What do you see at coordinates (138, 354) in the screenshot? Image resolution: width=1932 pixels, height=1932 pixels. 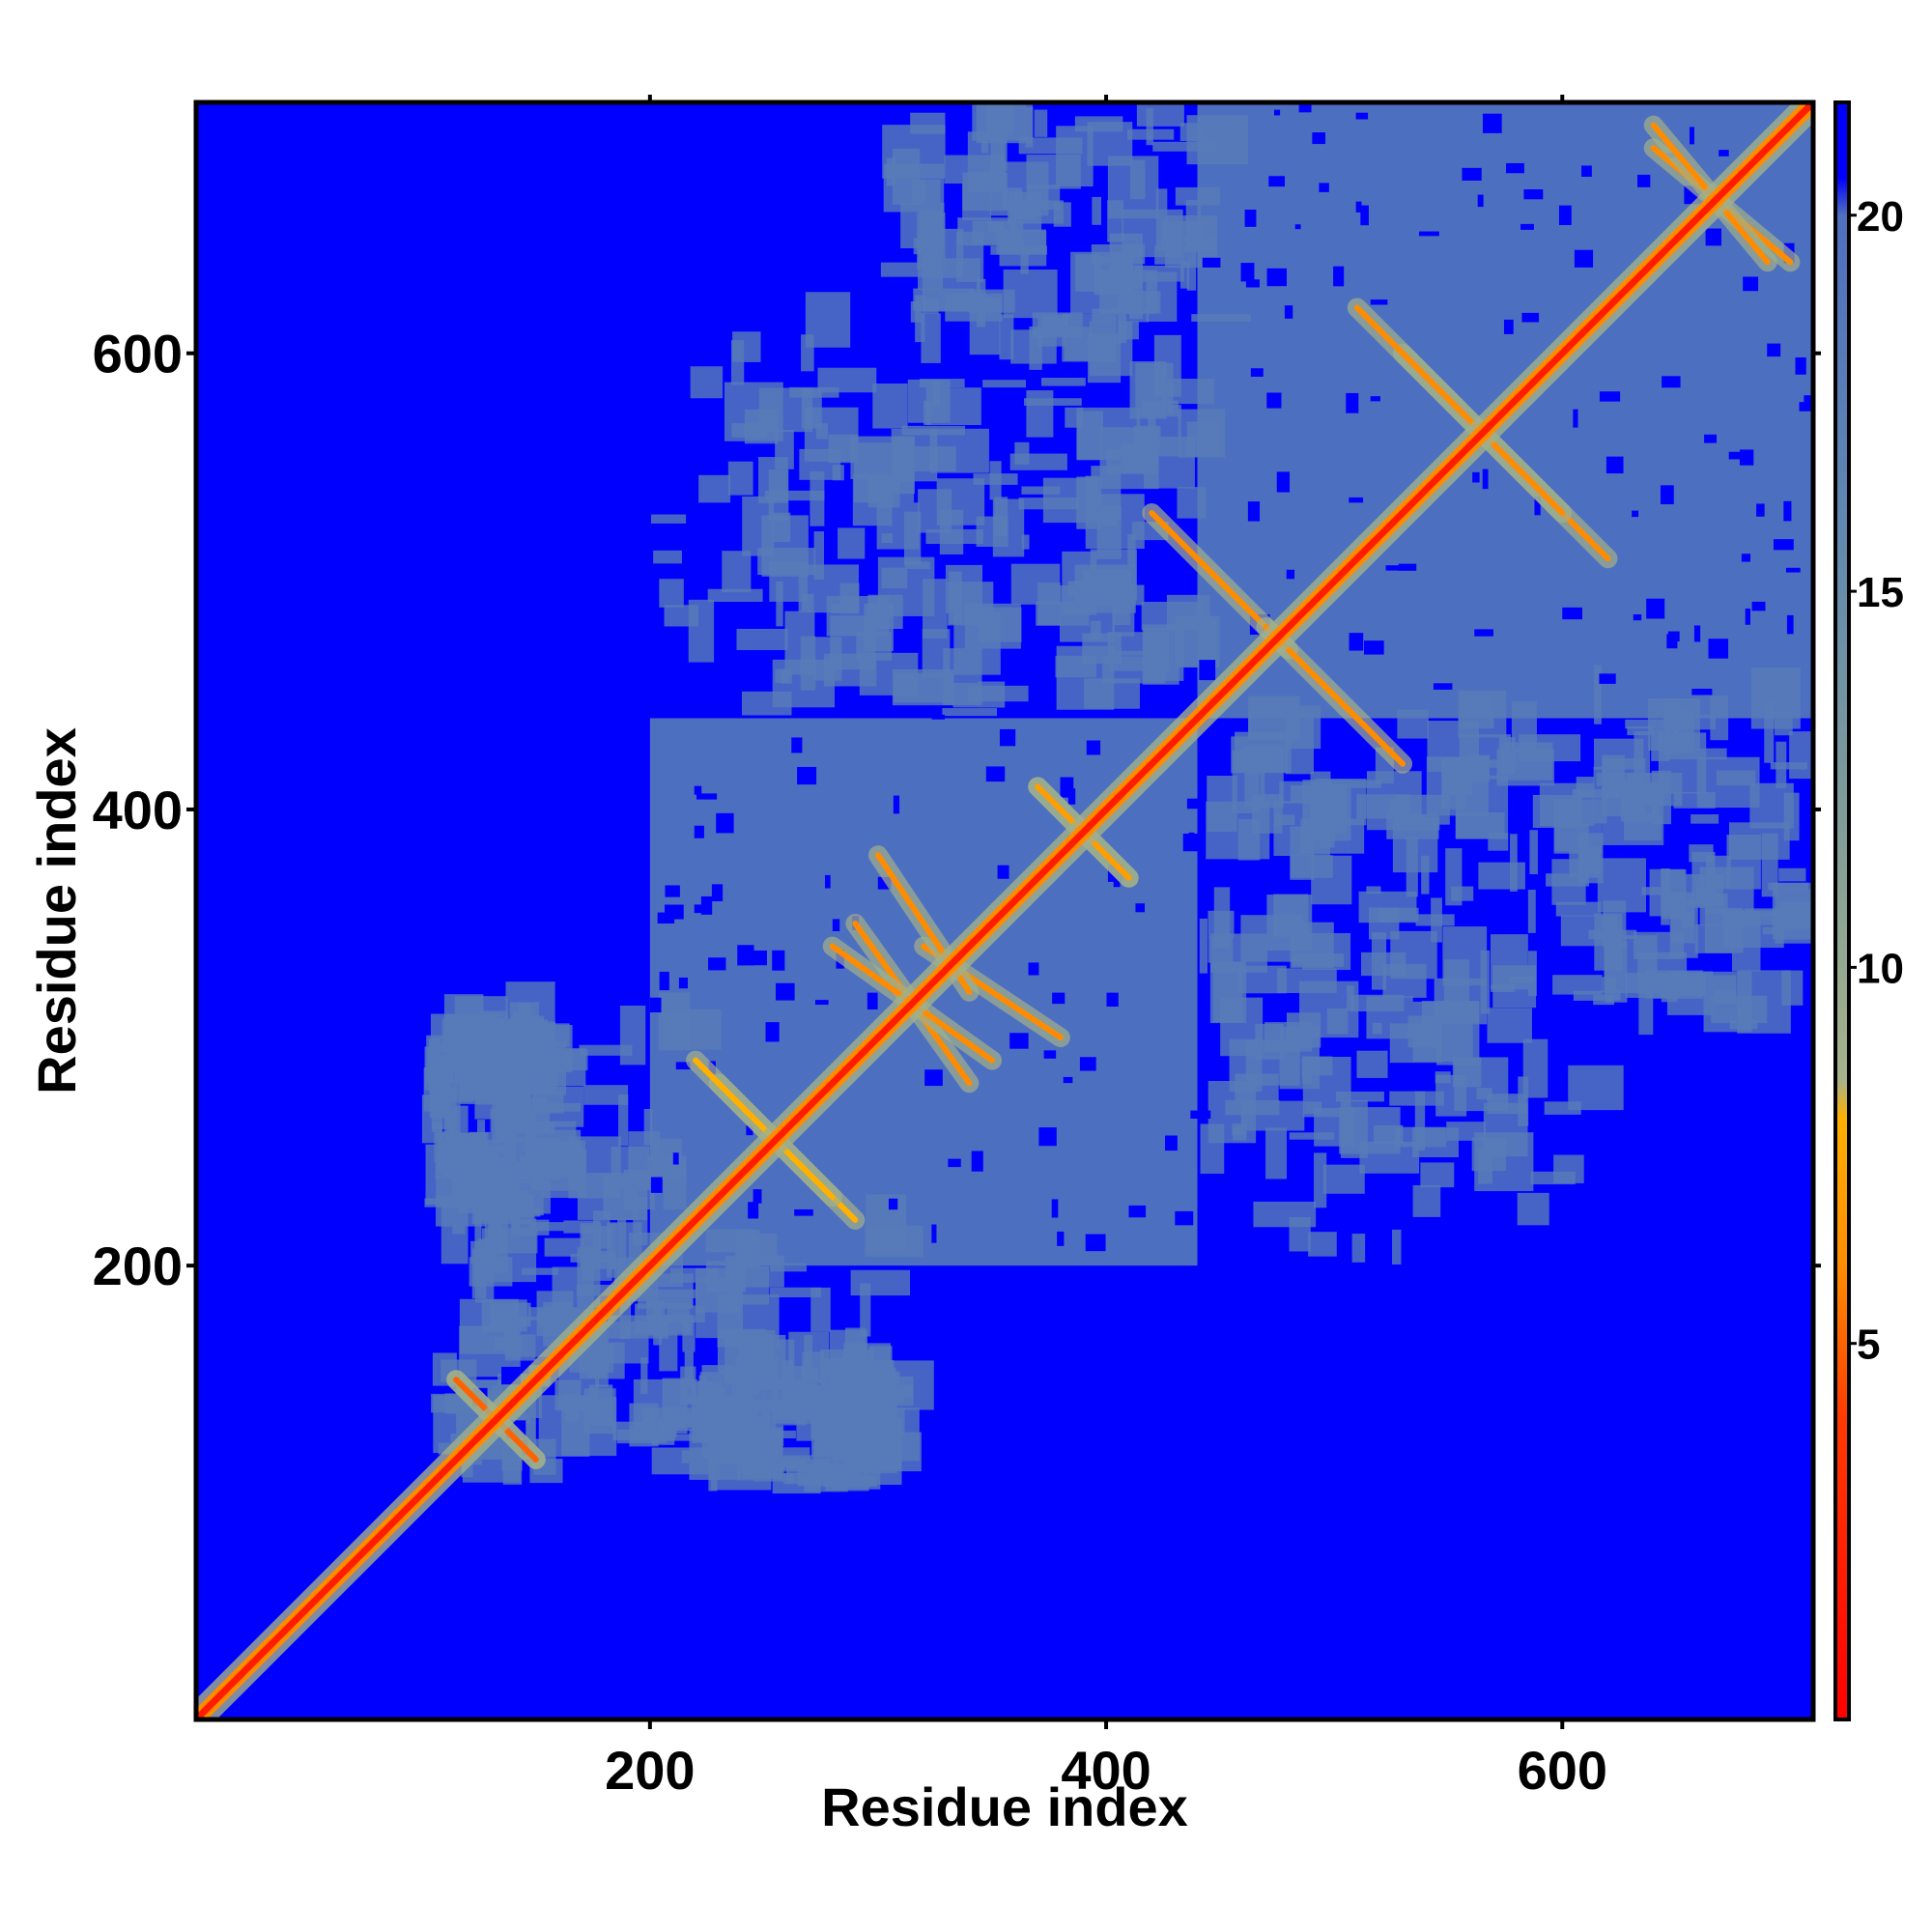 I see `y-tick-label: 600` at bounding box center [138, 354].